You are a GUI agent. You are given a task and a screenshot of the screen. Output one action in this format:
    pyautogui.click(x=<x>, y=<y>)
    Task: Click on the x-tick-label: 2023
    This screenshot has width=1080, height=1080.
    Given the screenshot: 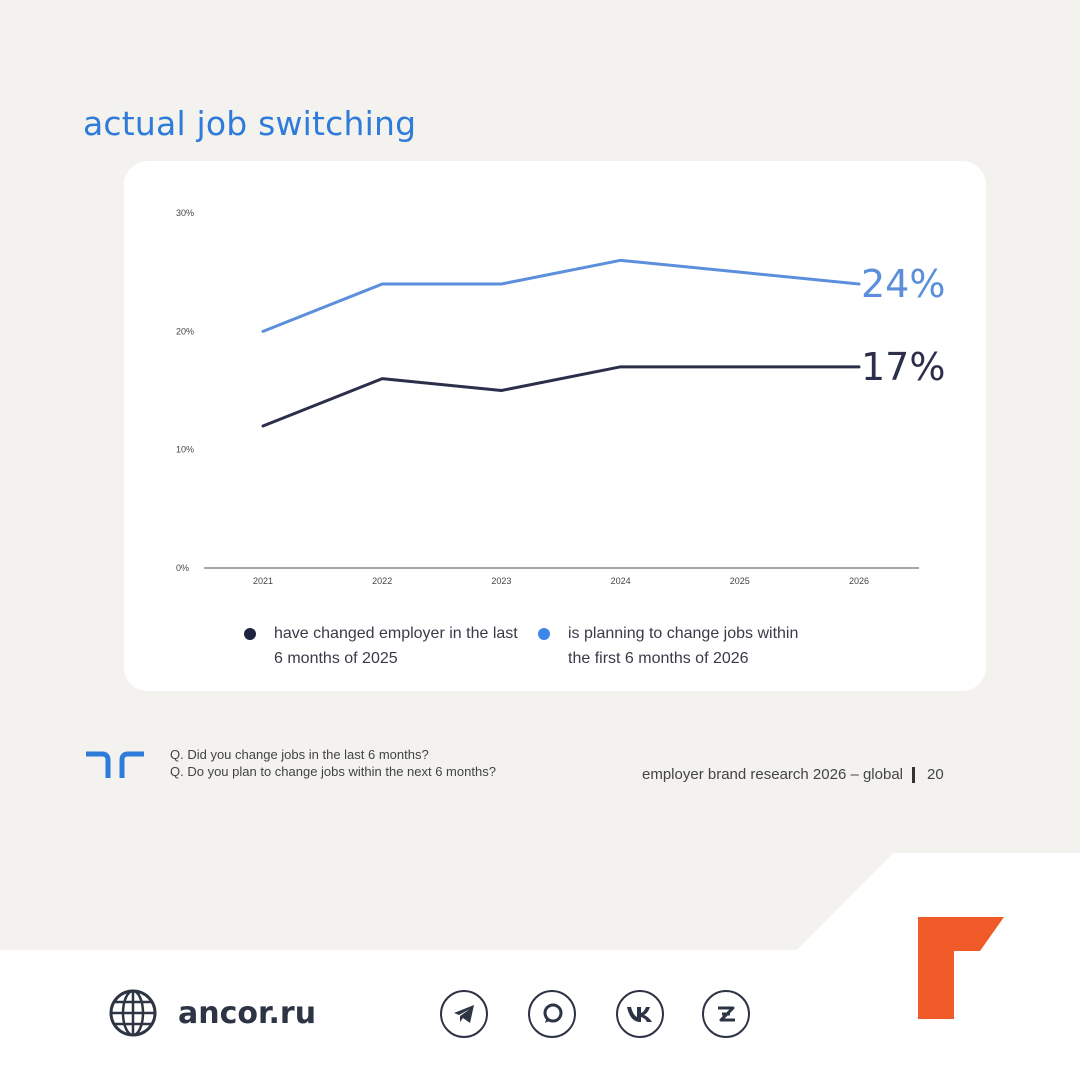 What is the action you would take?
    pyautogui.click(x=501, y=581)
    